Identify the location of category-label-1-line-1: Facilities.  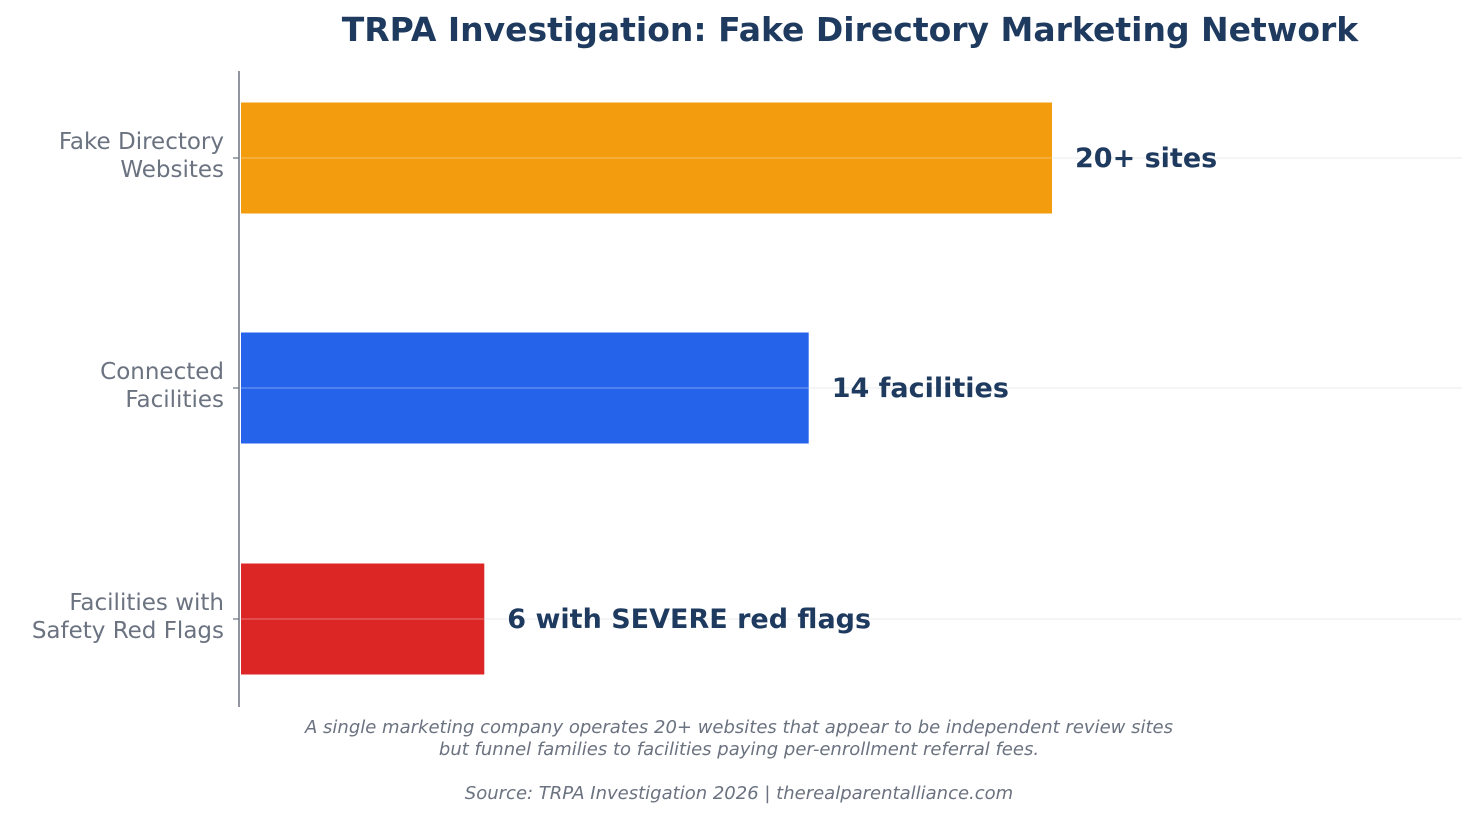
(174, 400).